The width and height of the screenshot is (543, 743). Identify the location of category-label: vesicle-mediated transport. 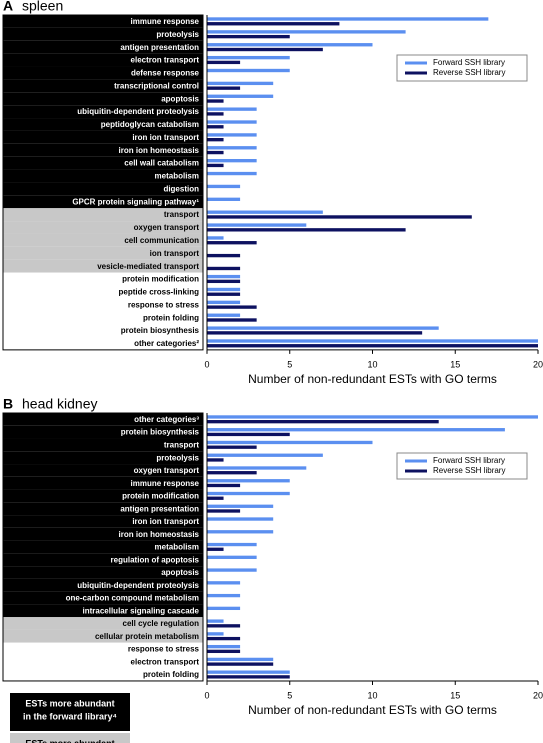
(148, 266).